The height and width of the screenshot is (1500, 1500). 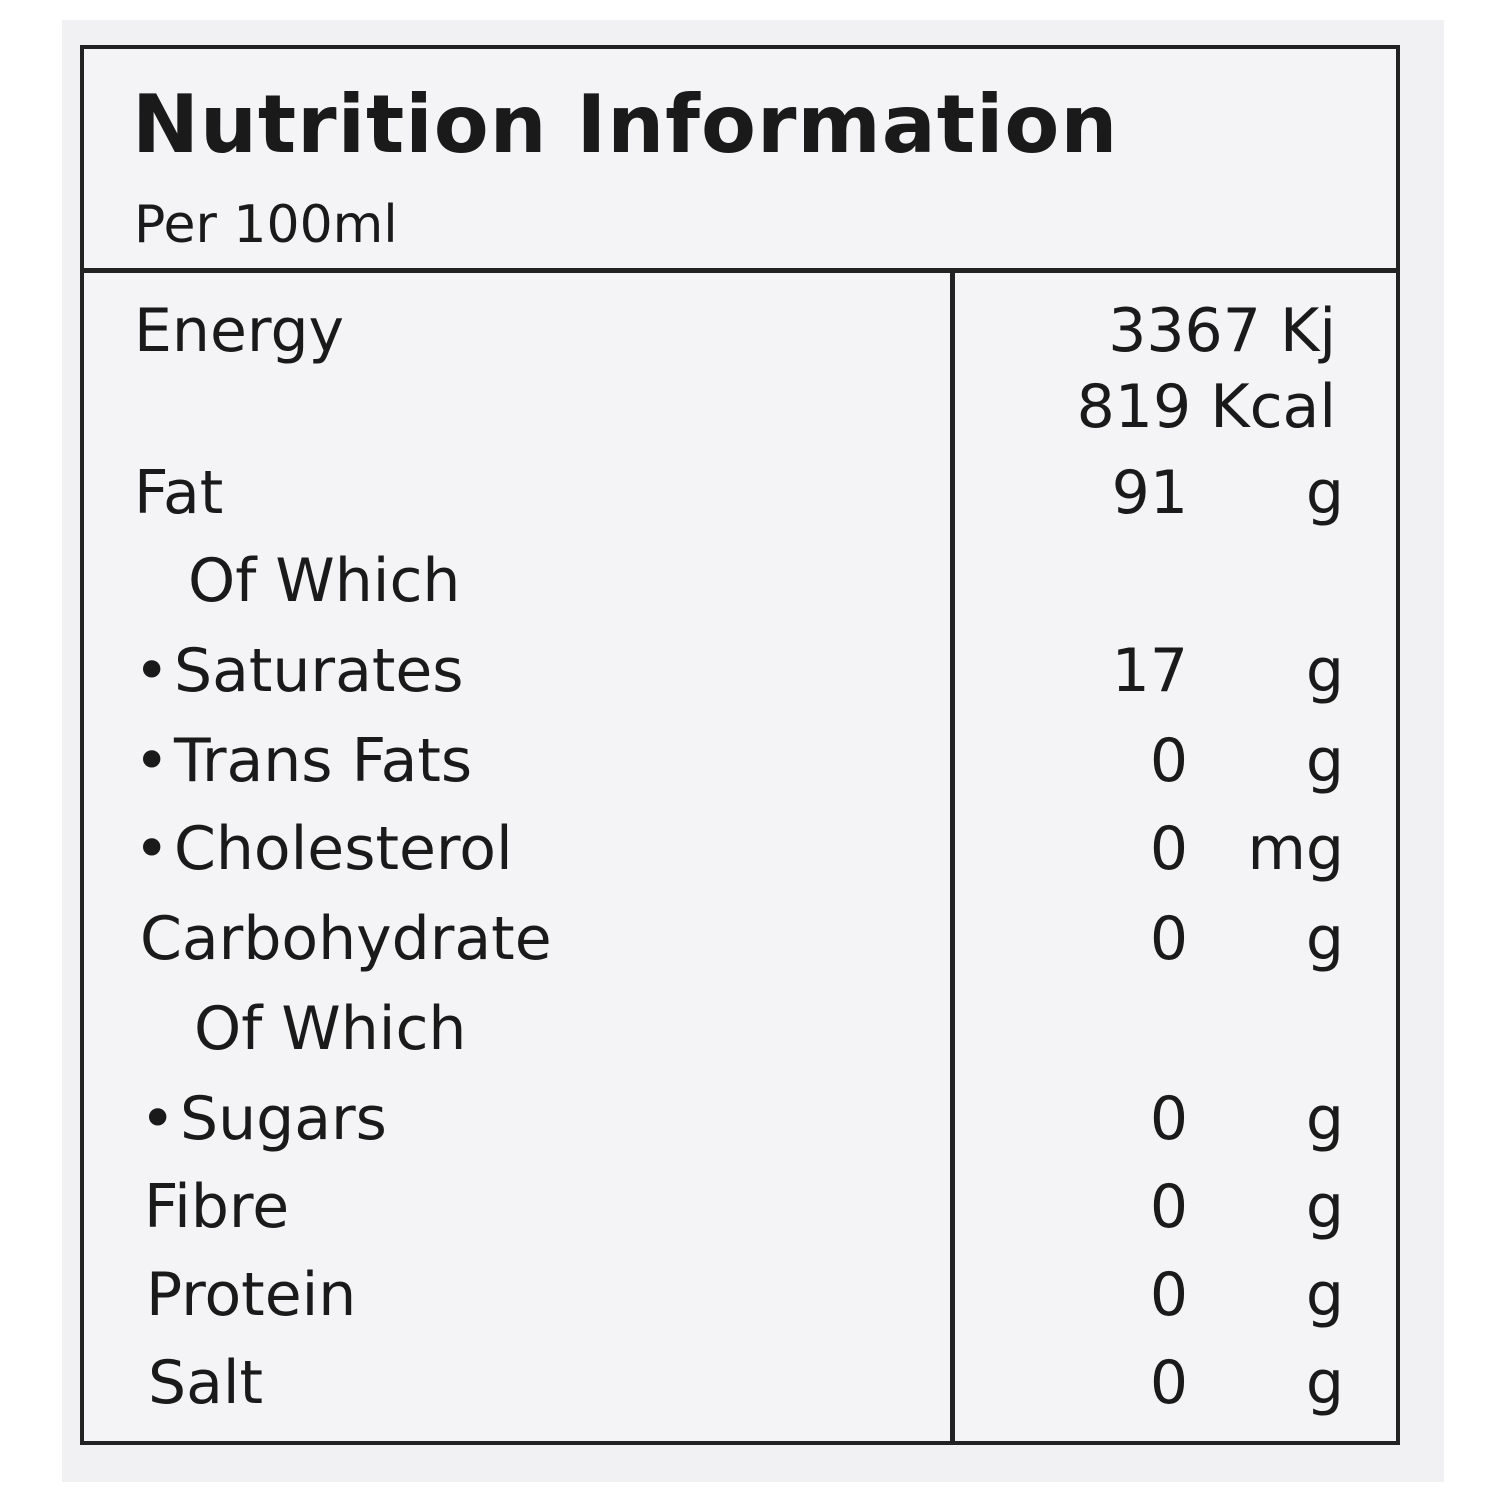 I want to click on nutrient-row-sugars: •Sugars 0 g, so click(x=740, y=1119).